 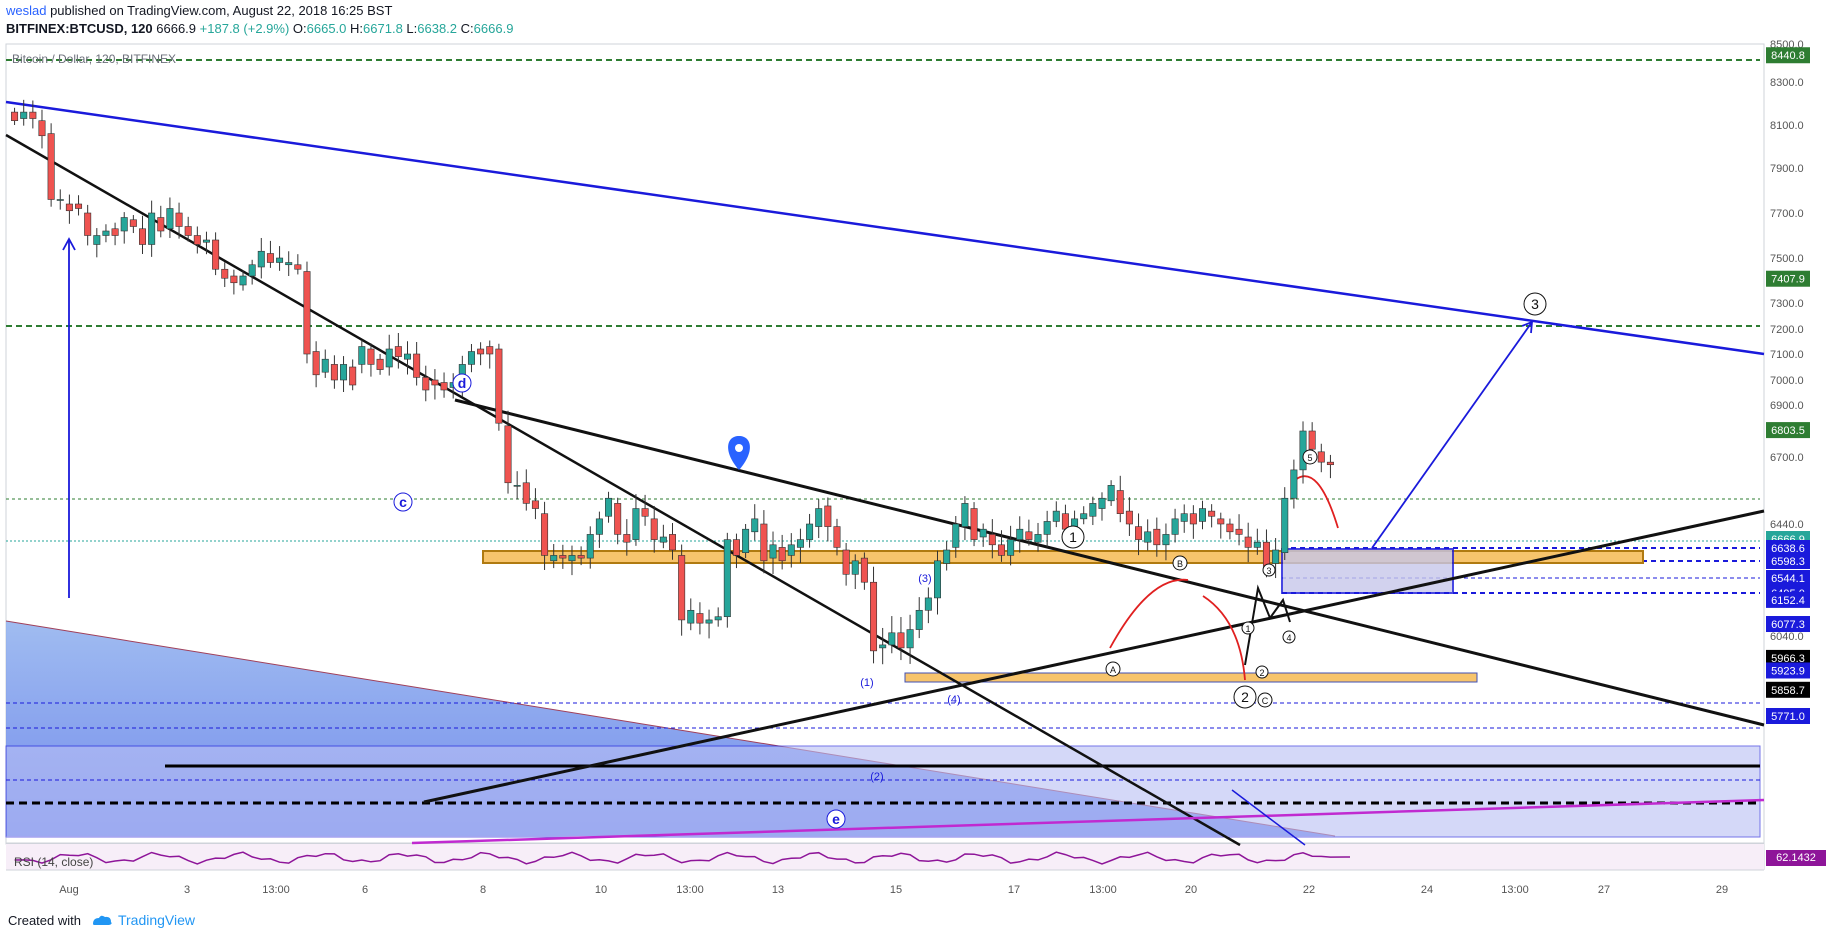 I want to click on price-tag-label: 6598.3, so click(x=1788, y=562).